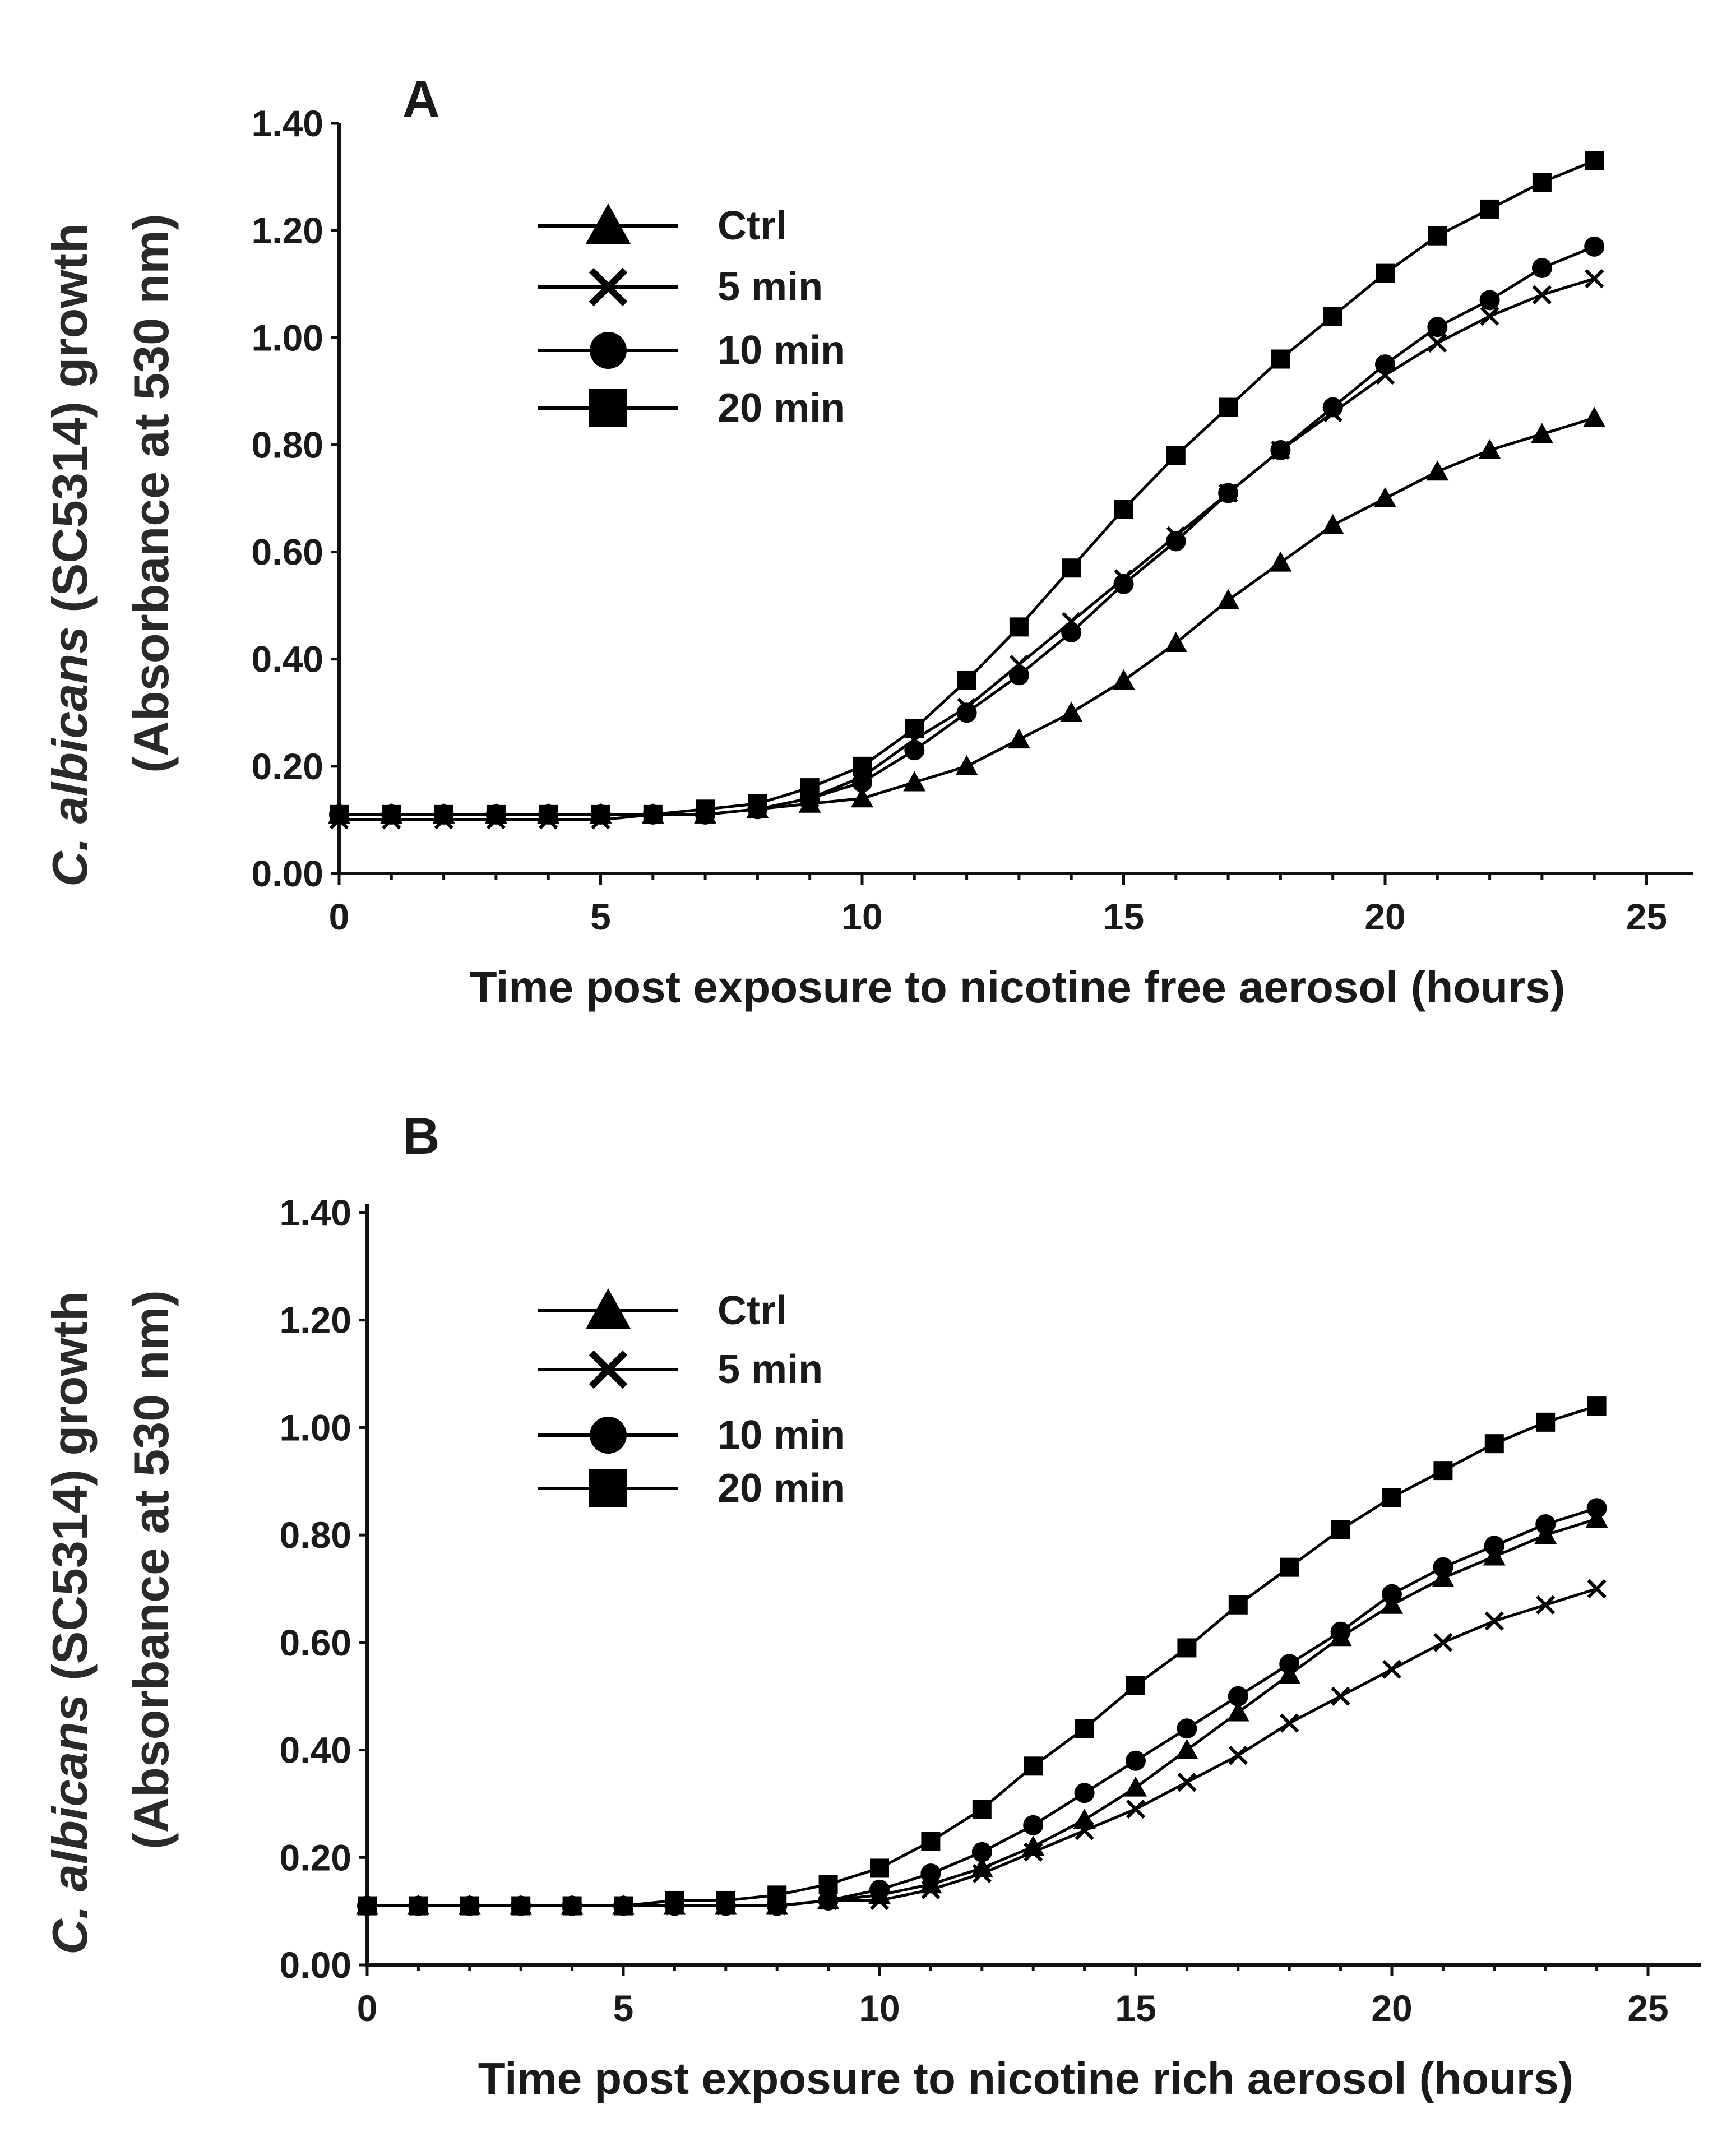  What do you see at coordinates (608, 408) in the screenshot?
I see `panel-a-legend-20-min-marker` at bounding box center [608, 408].